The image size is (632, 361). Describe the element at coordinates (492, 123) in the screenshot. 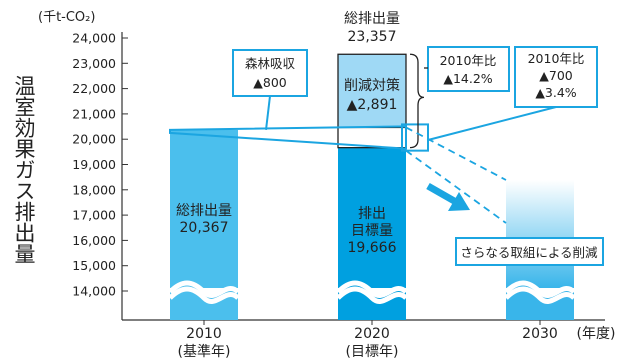

I see `vs2010-forest-leader` at that location.